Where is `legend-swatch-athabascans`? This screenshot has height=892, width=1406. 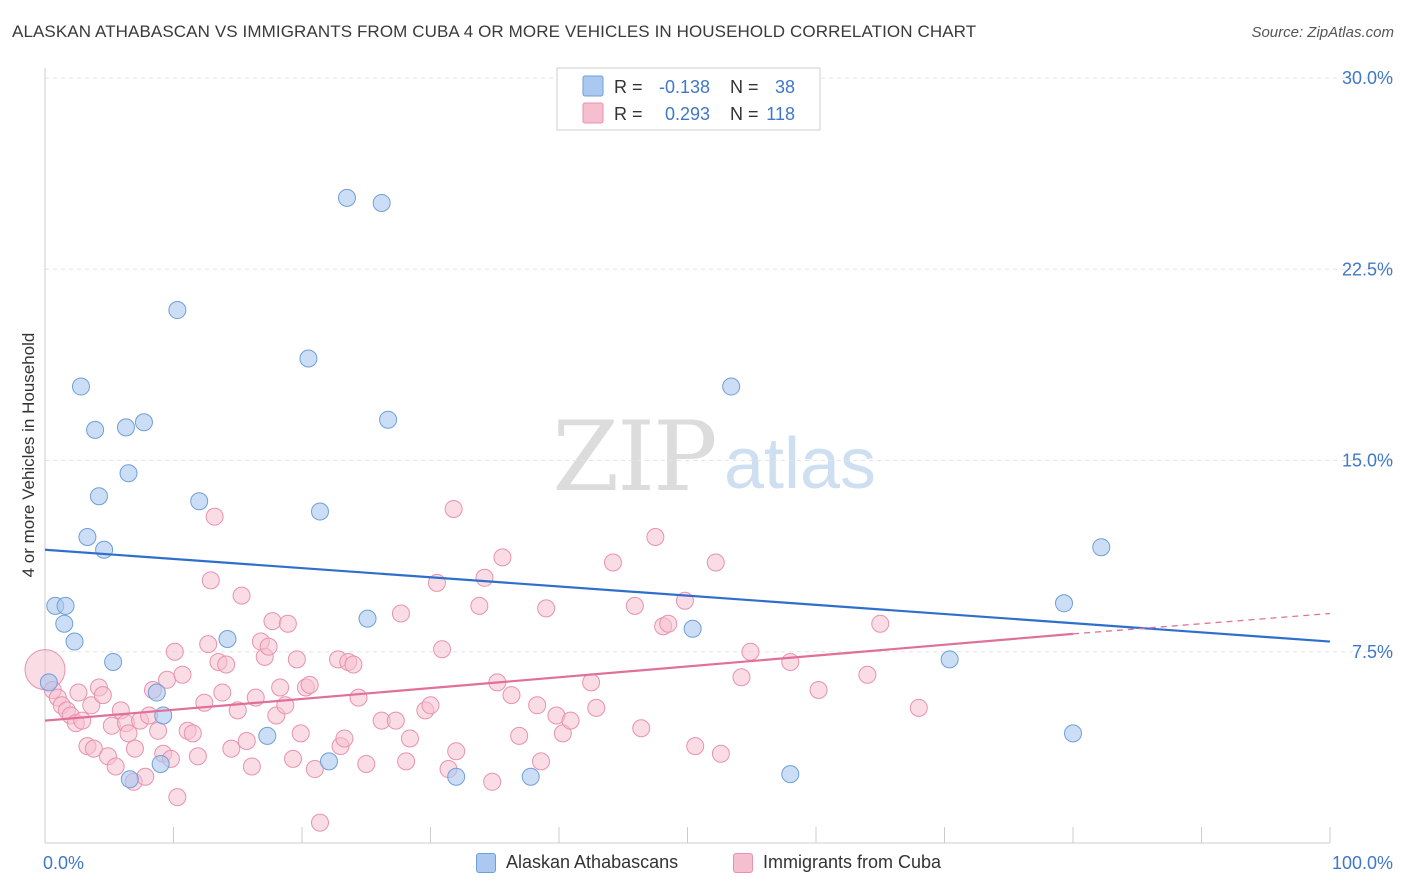
legend-swatch-athabascans is located at coordinates (486, 862).